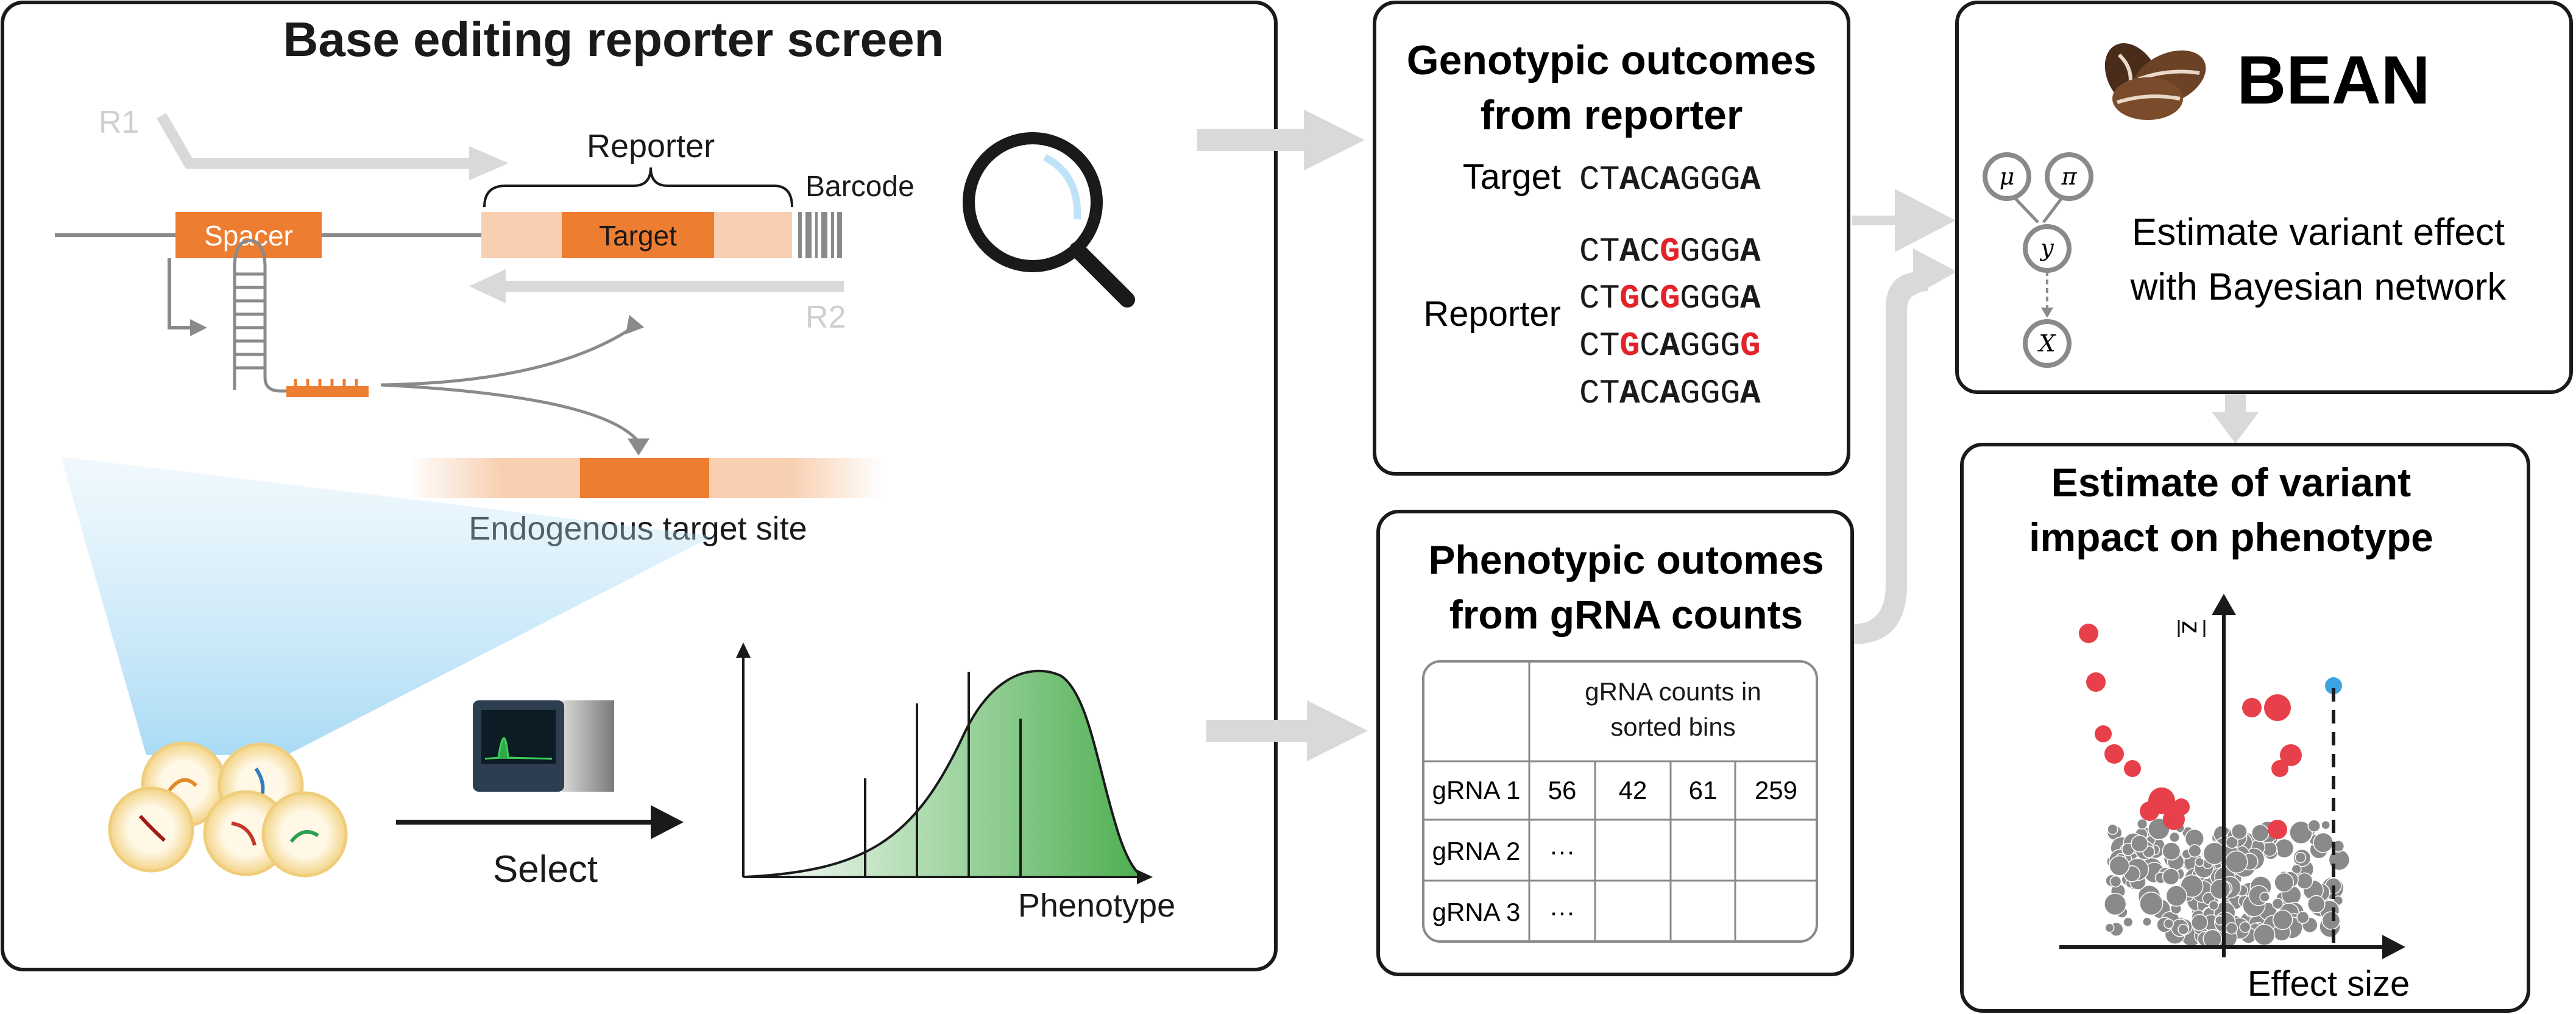  I want to click on cell-cluster-icon, so click(228, 809).